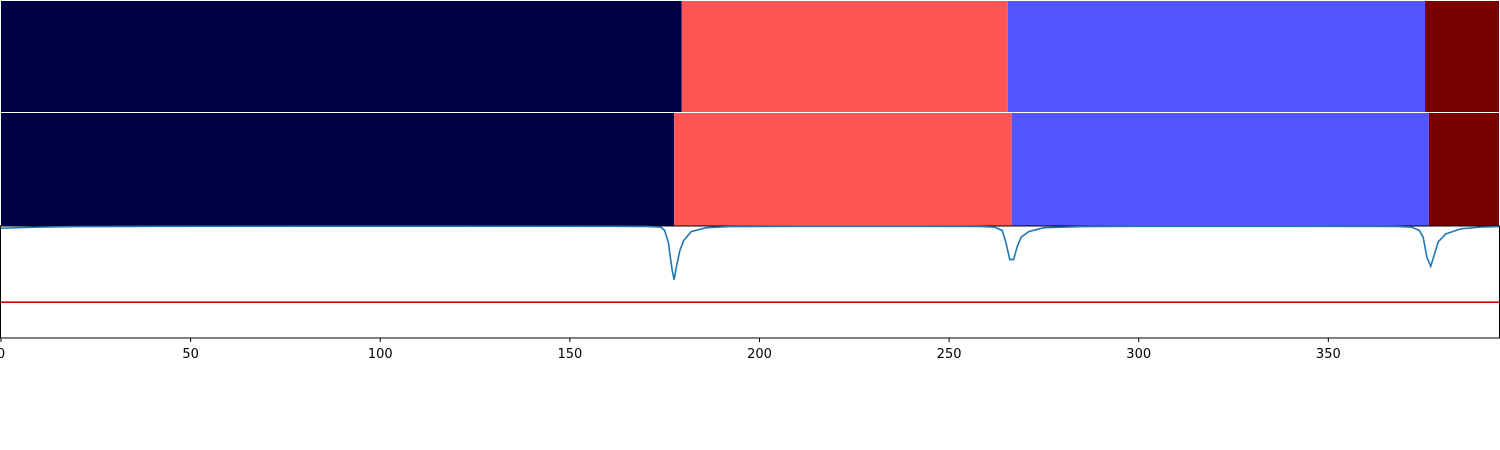 The image size is (1500, 450). Describe the element at coordinates (380, 354) in the screenshot. I see `x-tick-label-100: 100` at that location.